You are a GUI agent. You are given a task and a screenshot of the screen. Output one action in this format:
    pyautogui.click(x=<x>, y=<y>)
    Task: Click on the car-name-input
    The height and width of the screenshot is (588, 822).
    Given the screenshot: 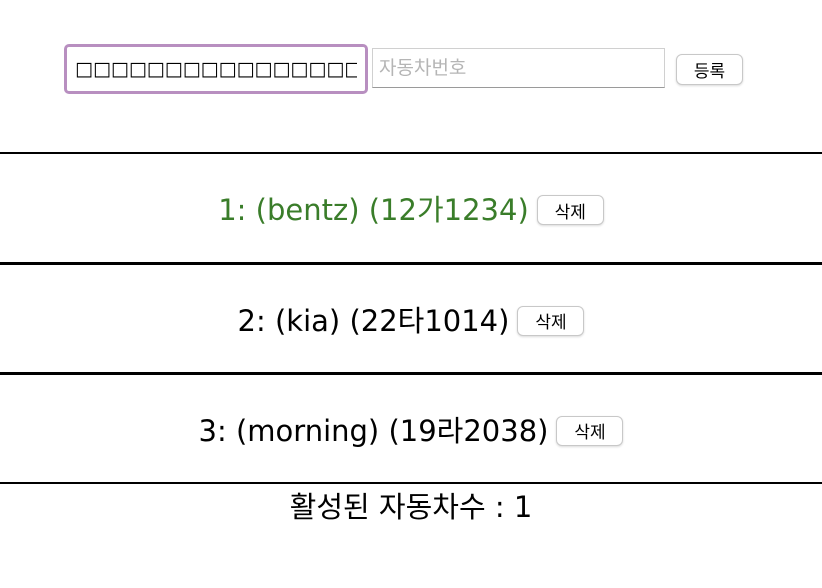 What is the action you would take?
    pyautogui.click(x=216, y=69)
    